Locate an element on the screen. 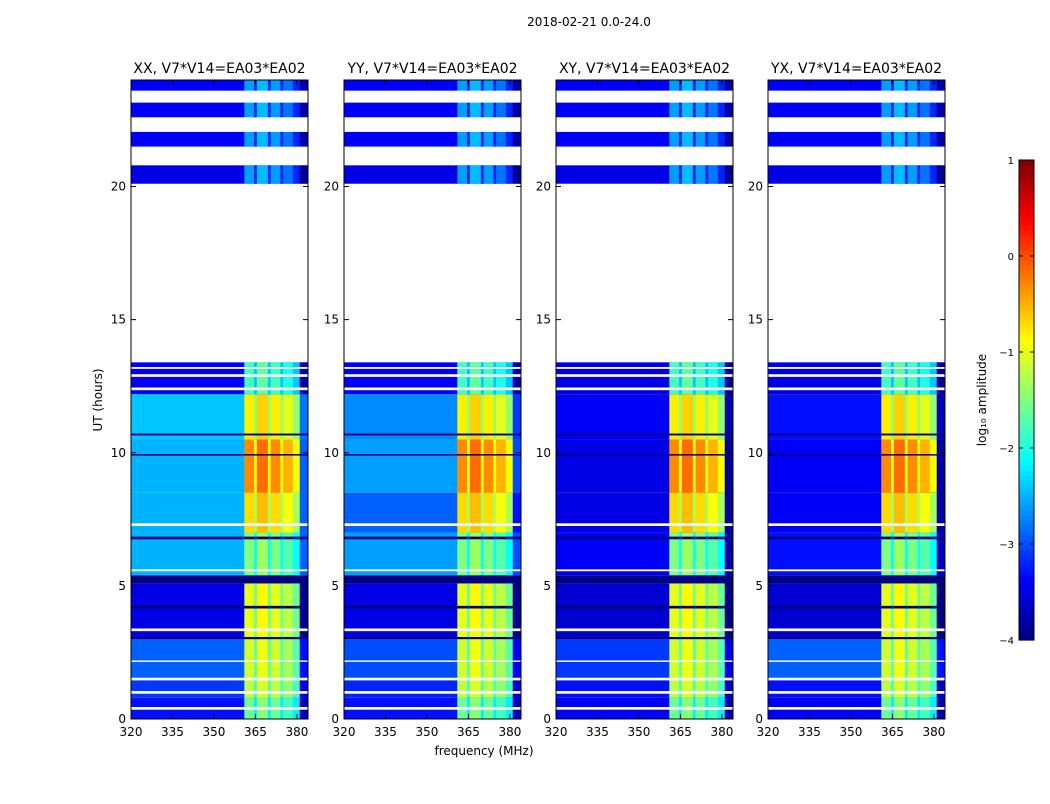 The image size is (1050, 804). x-tick-label: 365 is located at coordinates (468, 732).